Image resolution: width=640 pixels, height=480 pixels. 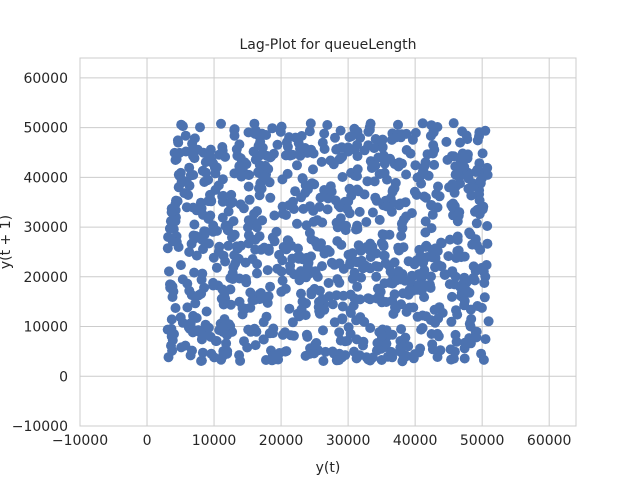 I want to click on y-tick-label: 60000, so click(x=45, y=79).